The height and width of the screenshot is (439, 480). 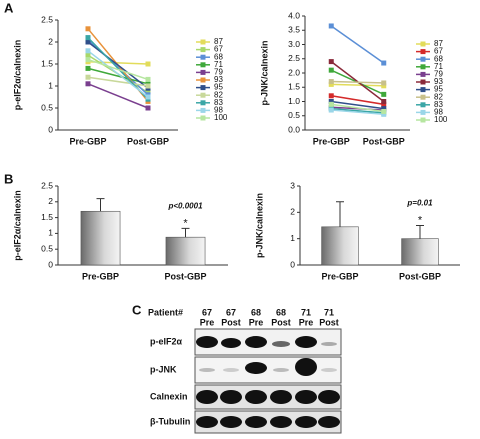 What do you see at coordinates (47, 107) in the screenshot?
I see `y-tick-label: 0.5` at bounding box center [47, 107].